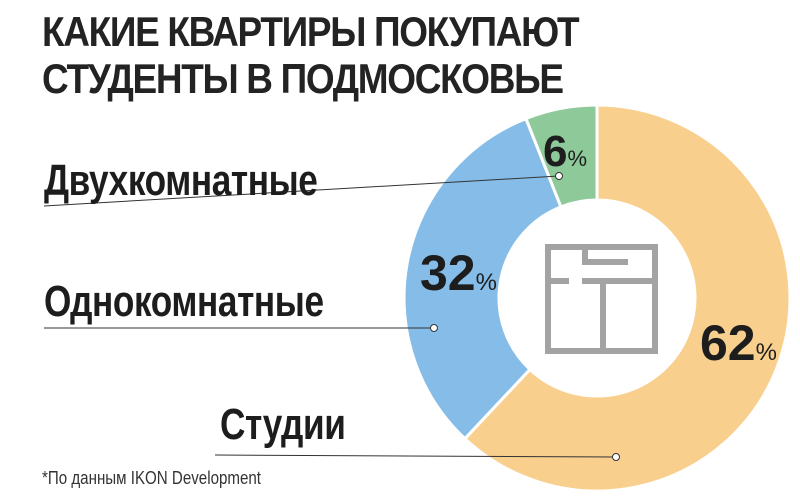  Describe the element at coordinates (184, 301) in the screenshot. I see `label-odnokomnatnye: Однокомнатные` at that location.